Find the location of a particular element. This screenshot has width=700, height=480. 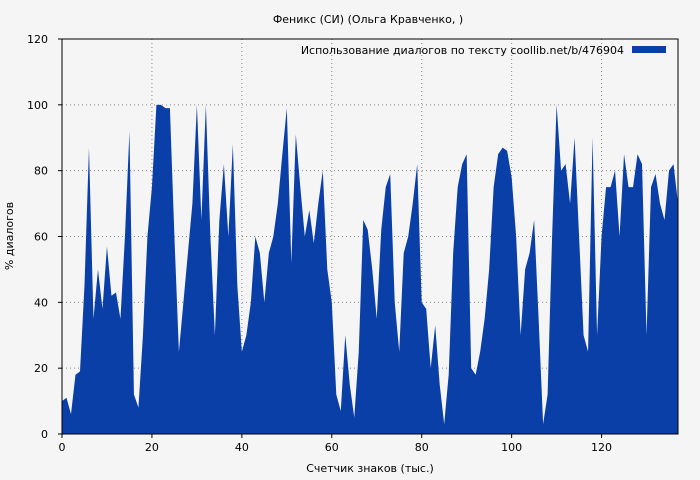

y-axis-ticks: 0 20 40 60 80 100 120 is located at coordinates (44, 237).